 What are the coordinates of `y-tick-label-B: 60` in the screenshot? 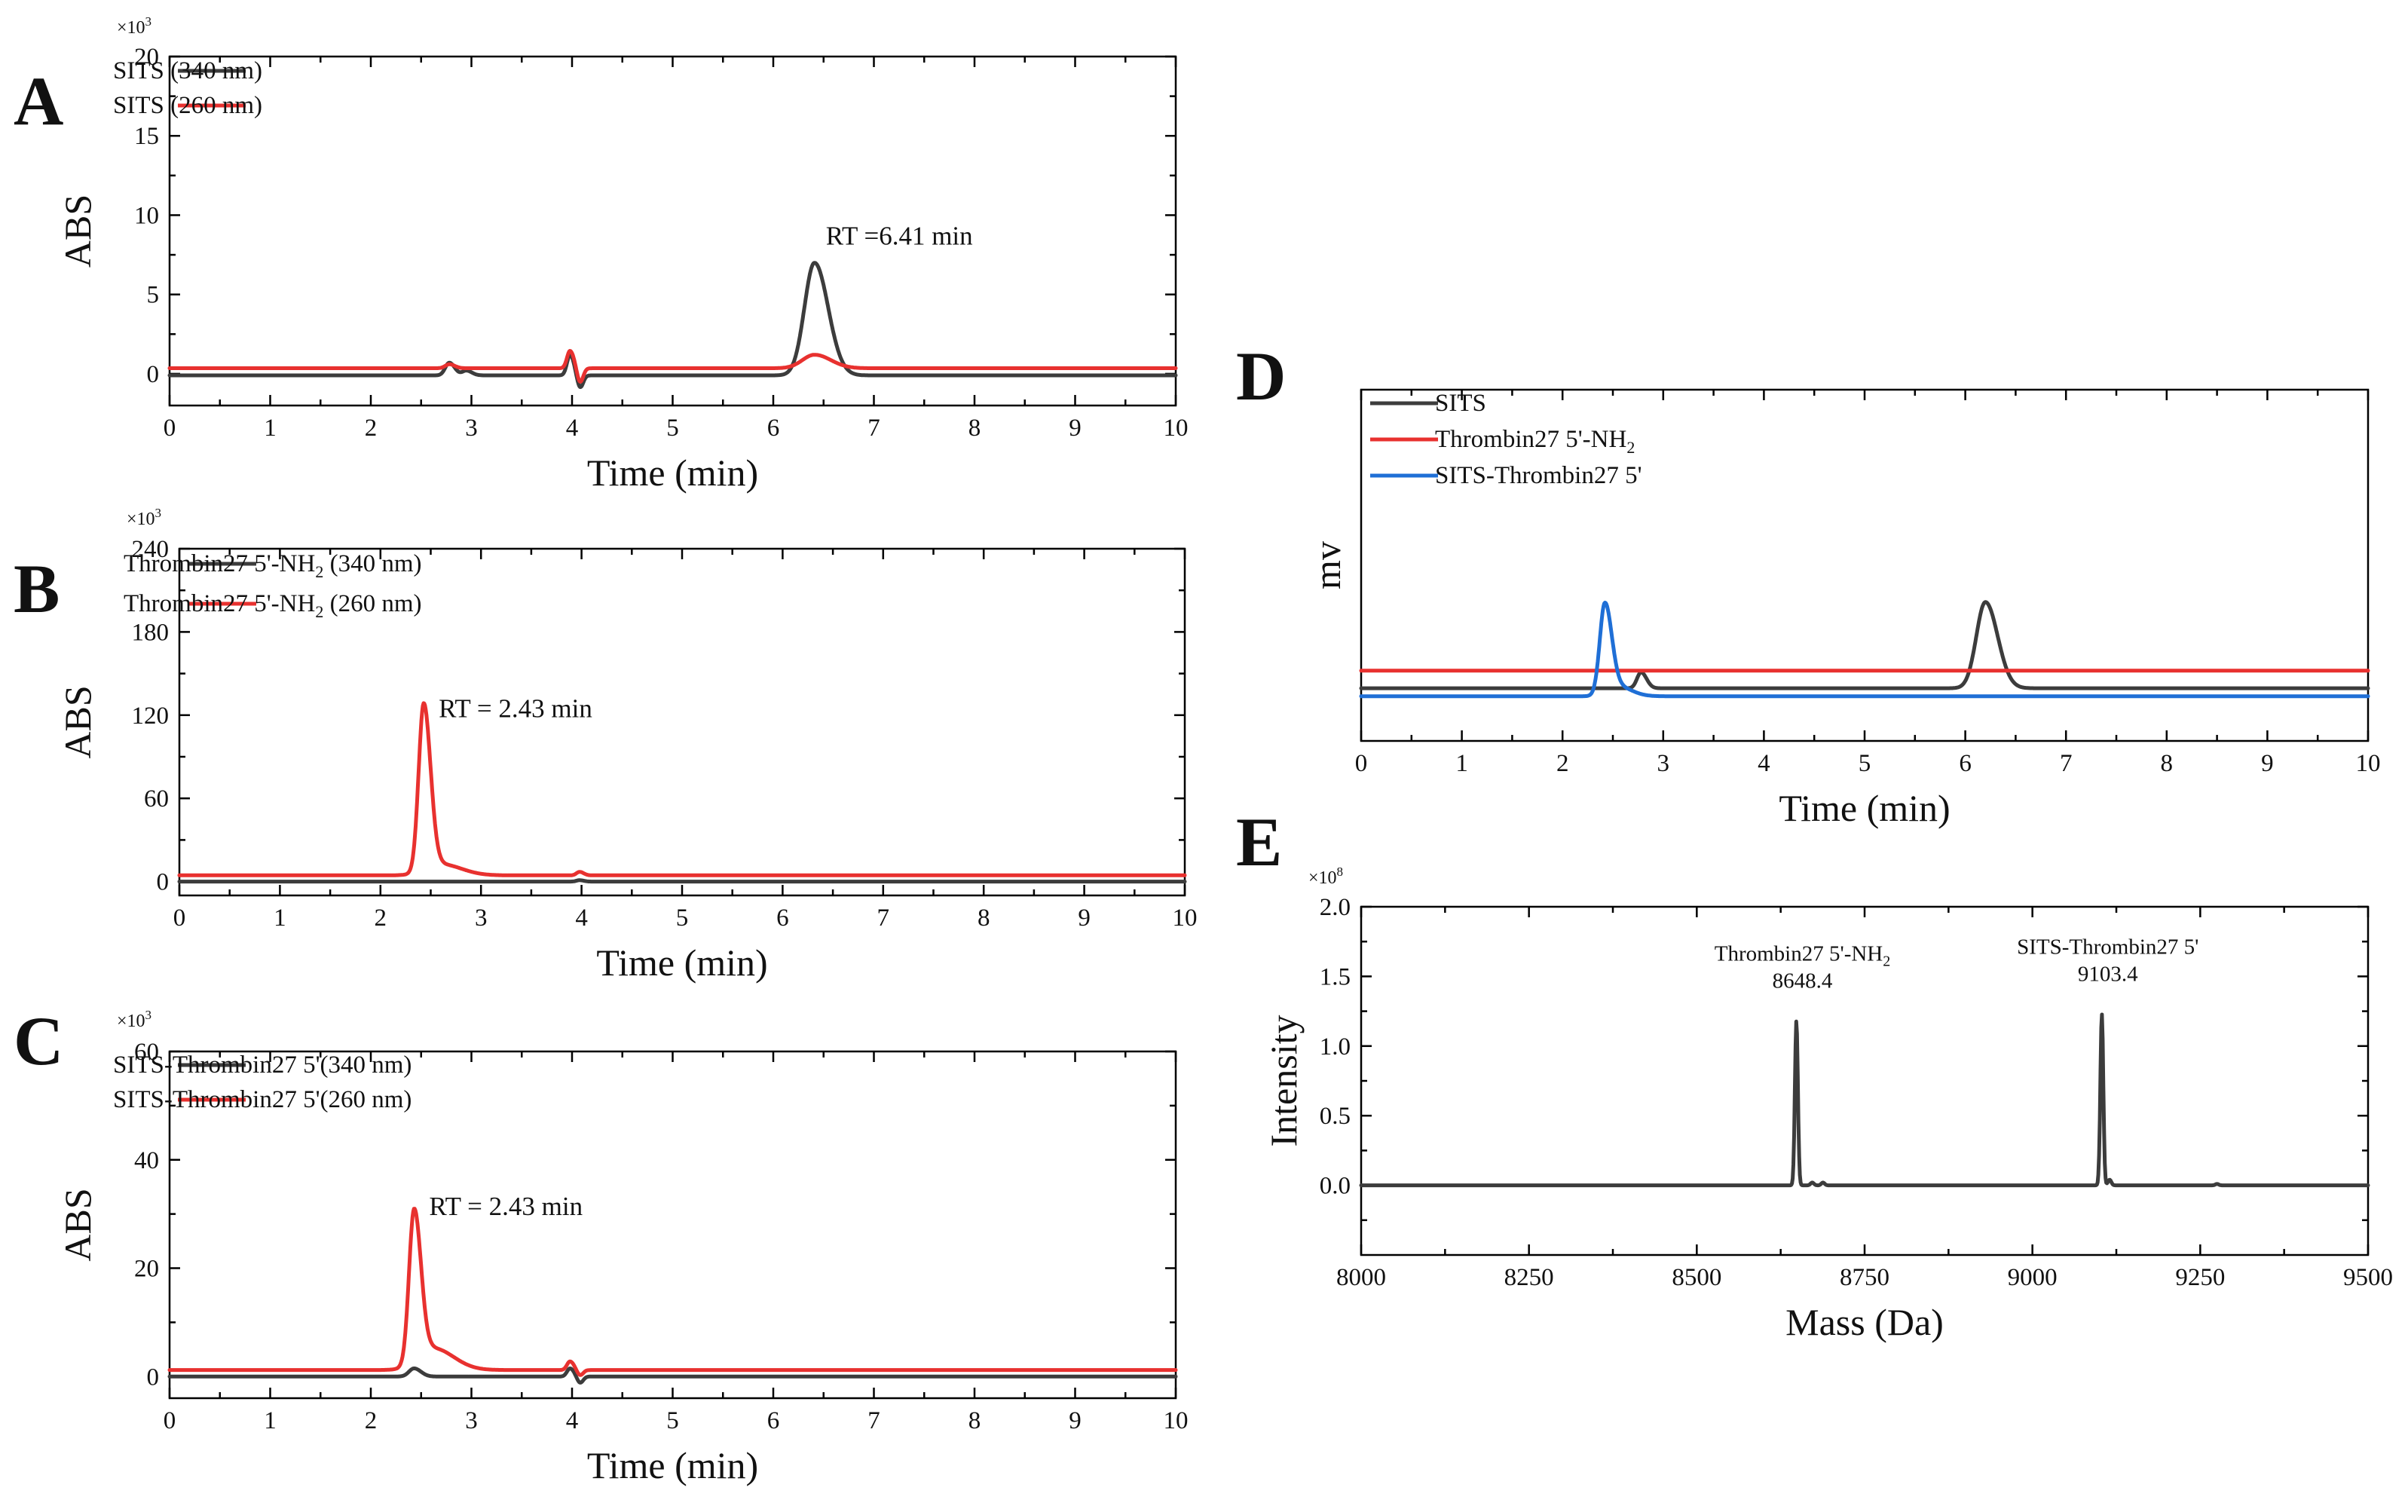 It's located at (156, 799).